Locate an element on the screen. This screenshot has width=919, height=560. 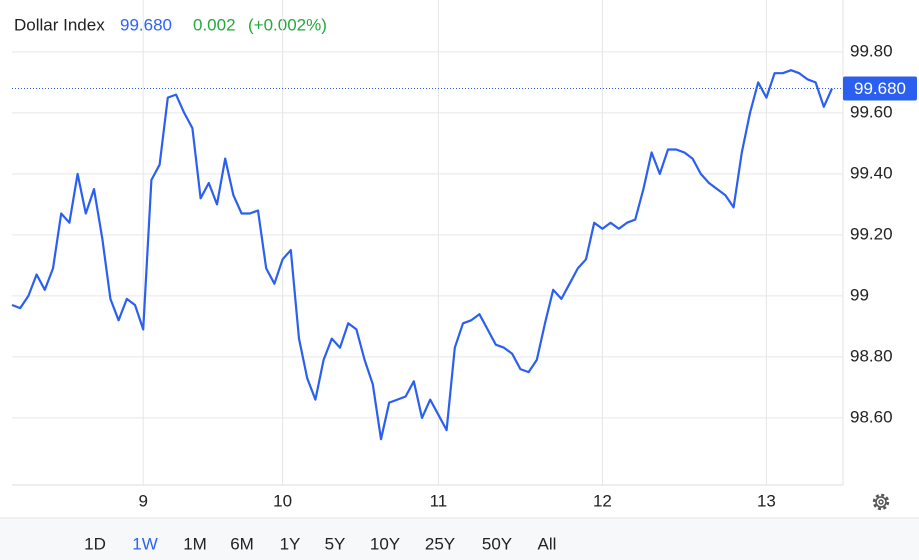
y-tick-label: 98.80 is located at coordinates (871, 355).